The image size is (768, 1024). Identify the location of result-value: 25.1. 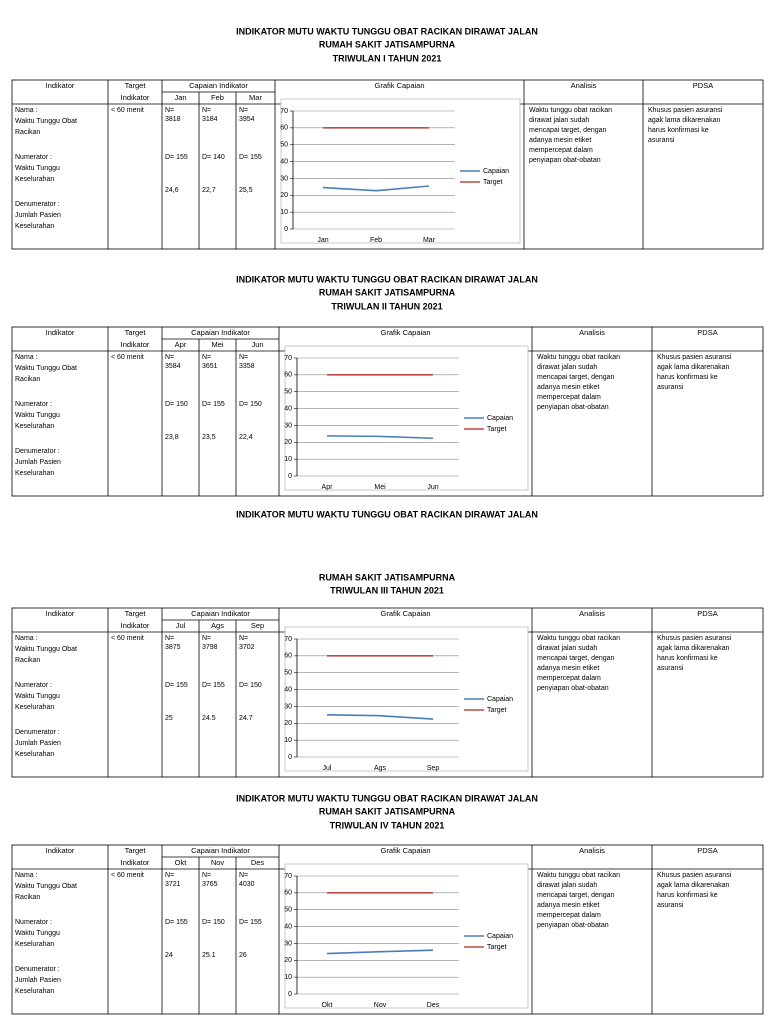
(209, 955).